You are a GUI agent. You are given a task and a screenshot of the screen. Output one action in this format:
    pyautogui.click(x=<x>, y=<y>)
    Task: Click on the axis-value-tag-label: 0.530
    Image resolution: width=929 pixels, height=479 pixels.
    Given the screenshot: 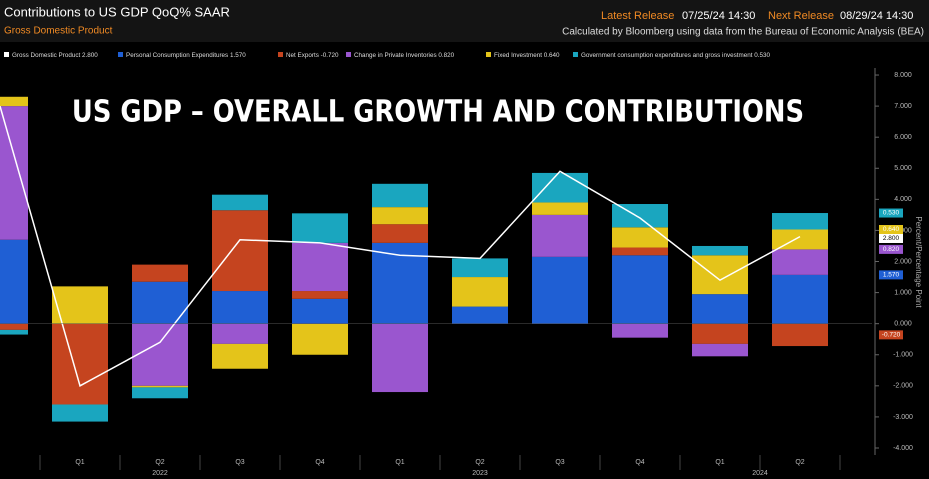 What is the action you would take?
    pyautogui.click(x=891, y=213)
    